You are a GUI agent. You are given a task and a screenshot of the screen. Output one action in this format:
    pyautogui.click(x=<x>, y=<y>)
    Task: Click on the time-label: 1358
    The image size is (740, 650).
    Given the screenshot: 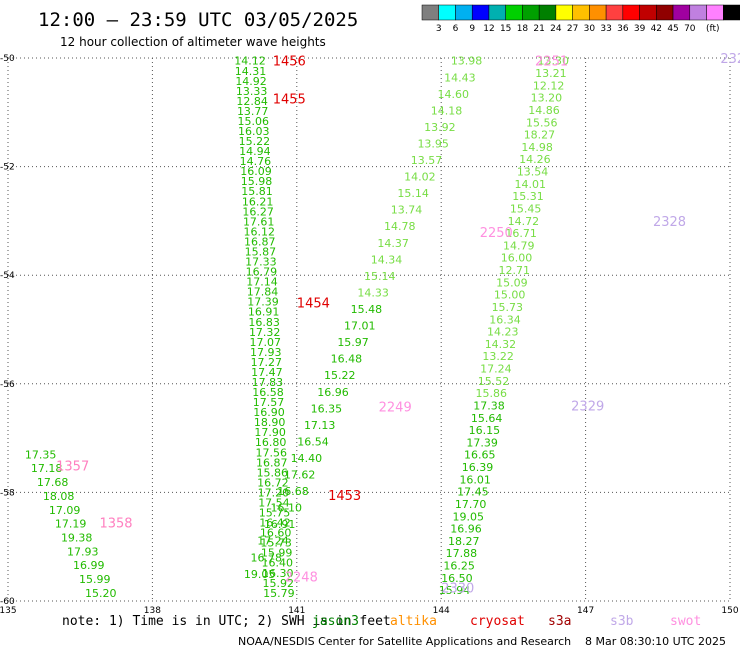 What is the action you would take?
    pyautogui.click(x=115, y=523)
    